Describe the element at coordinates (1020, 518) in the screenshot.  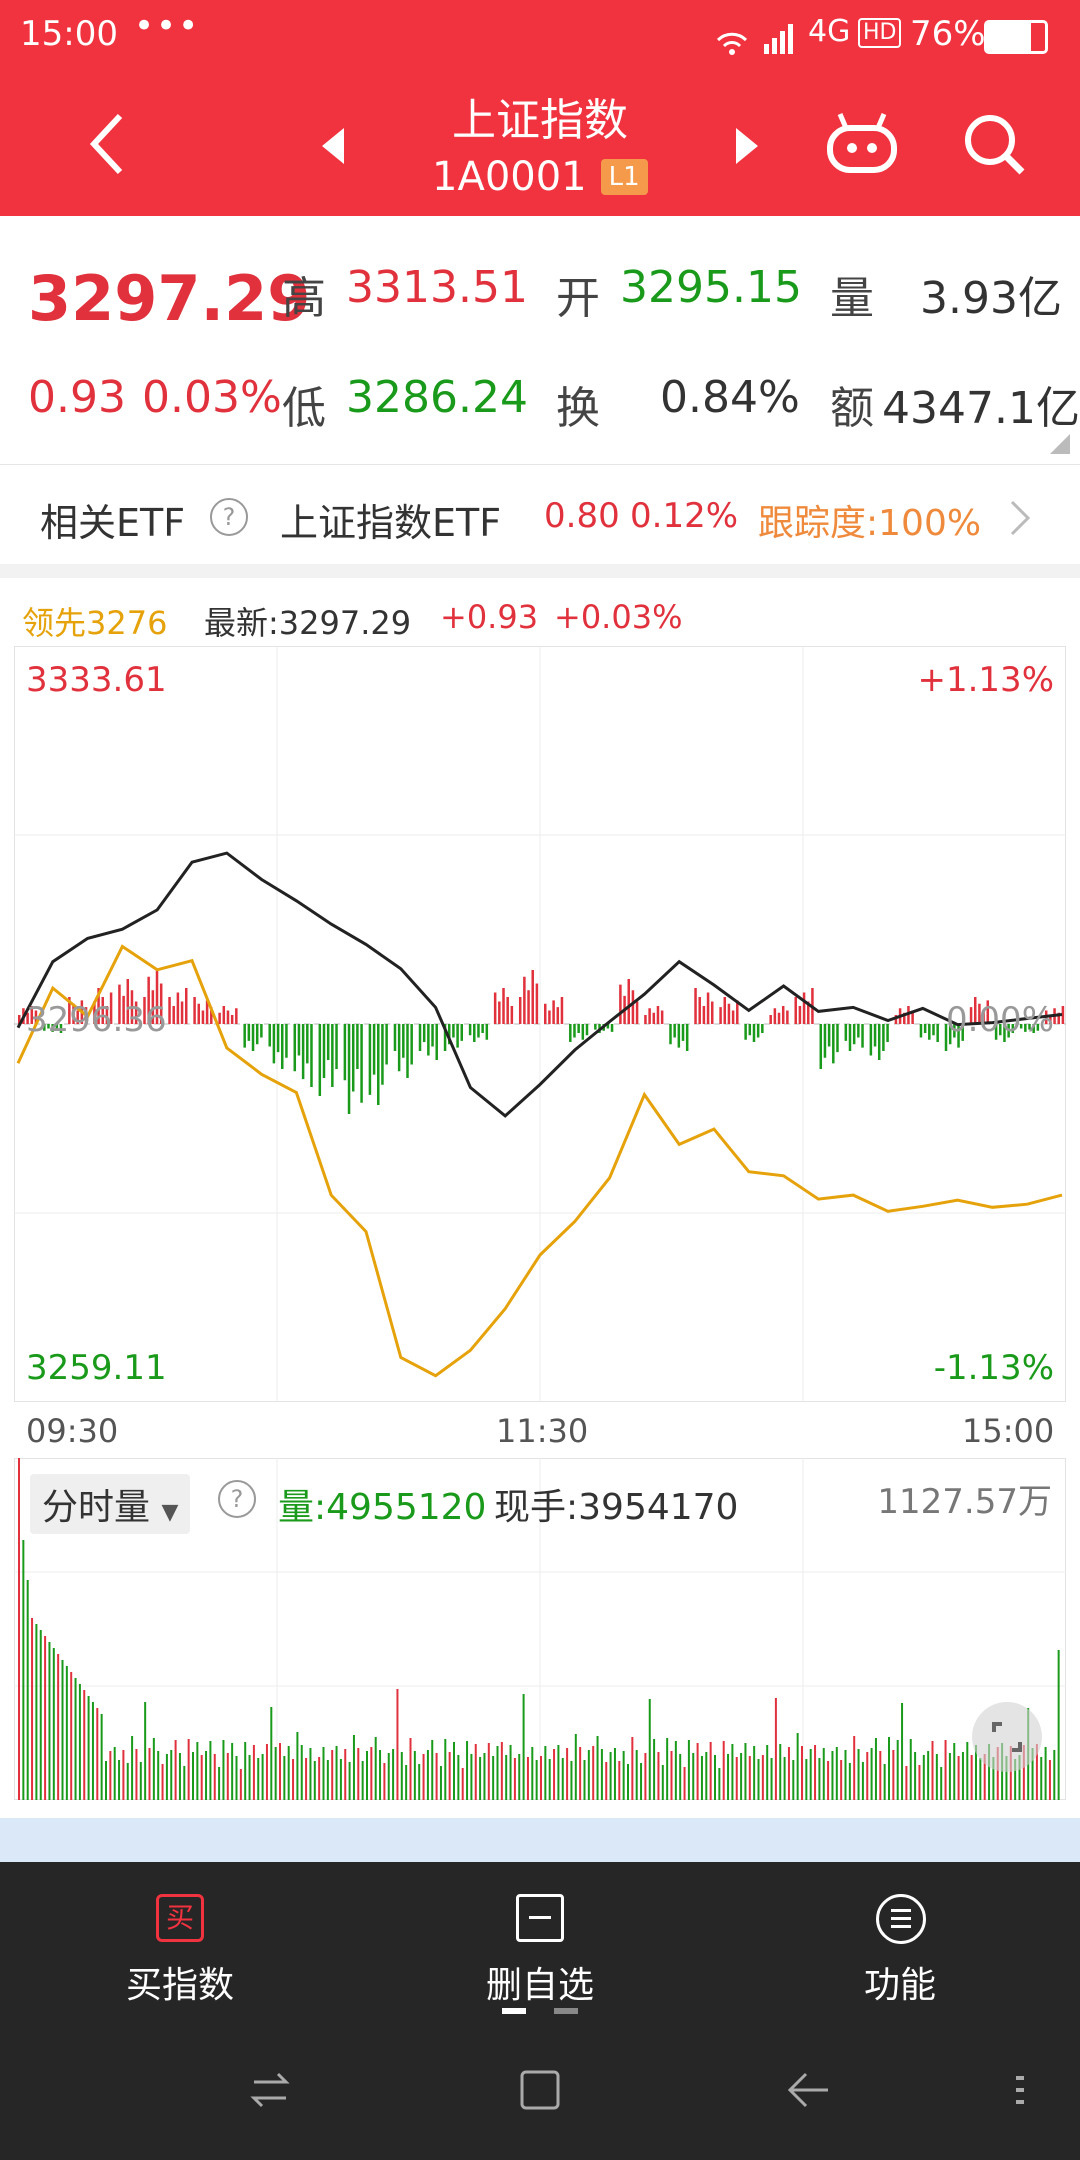
I see `chevron-right-icon` at that location.